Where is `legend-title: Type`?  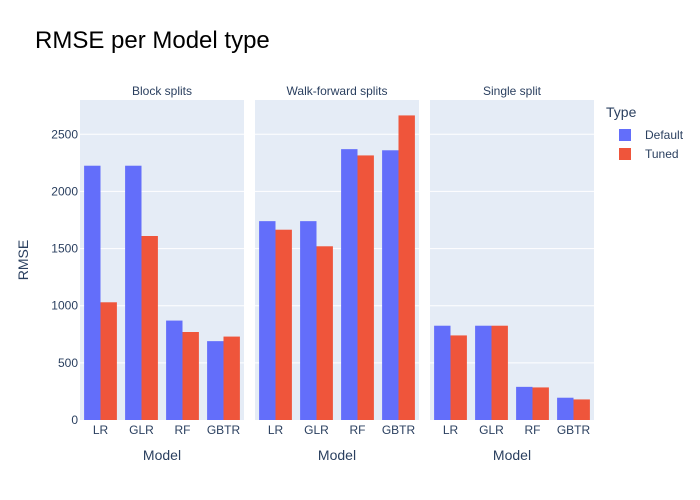
legend-title: Type is located at coordinates (621, 112).